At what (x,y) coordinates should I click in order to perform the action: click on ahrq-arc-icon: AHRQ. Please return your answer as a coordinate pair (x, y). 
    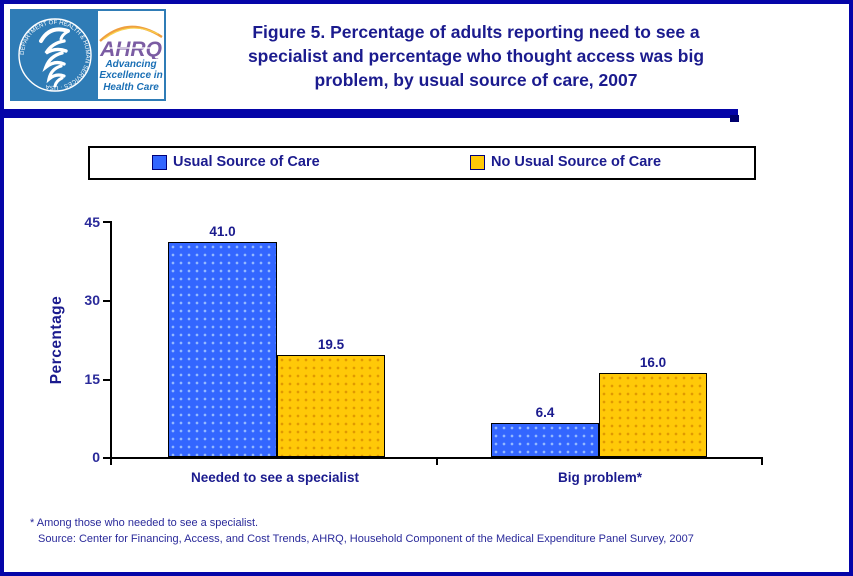
    Looking at the image, I should click on (131, 42).